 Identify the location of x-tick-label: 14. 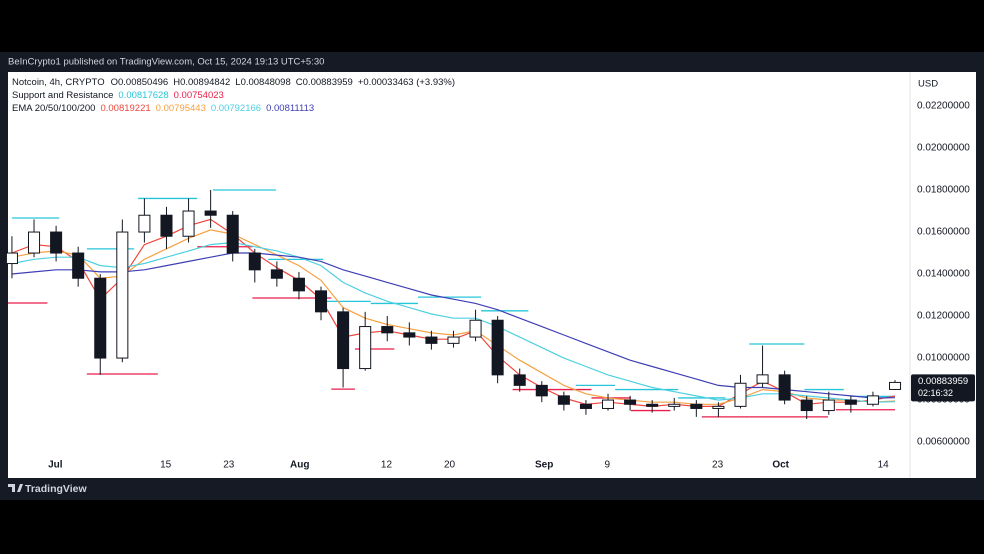
(884, 465).